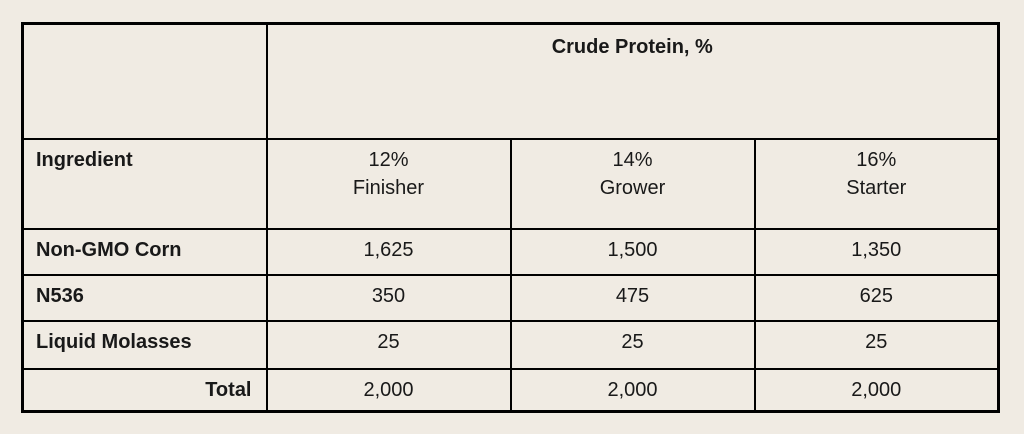 The width and height of the screenshot is (1024, 434). I want to click on column-header-finisher: 12% Finisher, so click(388, 183).